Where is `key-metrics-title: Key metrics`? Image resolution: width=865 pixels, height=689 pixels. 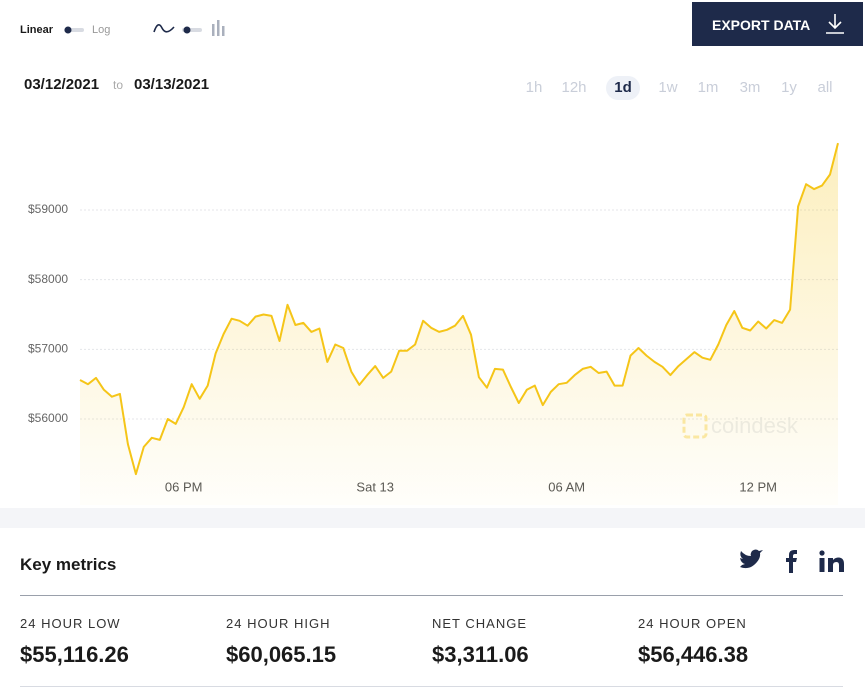
key-metrics-title: Key metrics is located at coordinates (68, 564).